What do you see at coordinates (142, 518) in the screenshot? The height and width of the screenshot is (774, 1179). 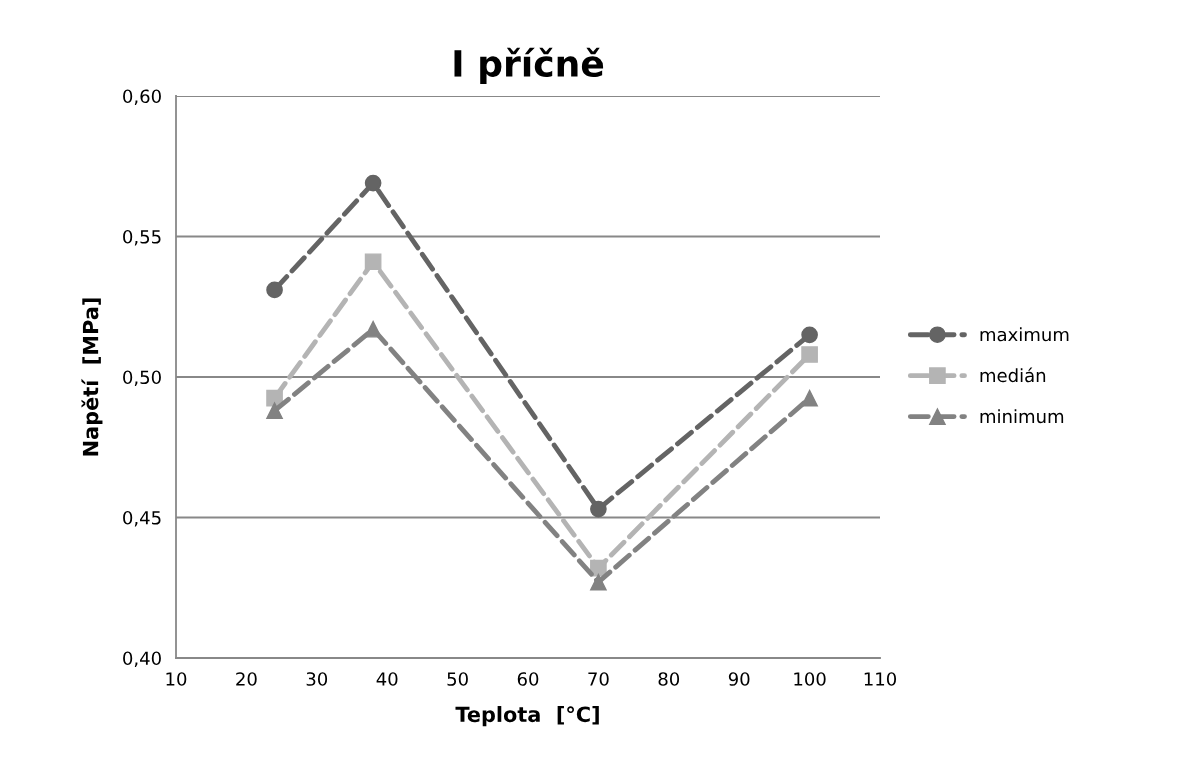 I see `y-tick-label: 0,45` at bounding box center [142, 518].